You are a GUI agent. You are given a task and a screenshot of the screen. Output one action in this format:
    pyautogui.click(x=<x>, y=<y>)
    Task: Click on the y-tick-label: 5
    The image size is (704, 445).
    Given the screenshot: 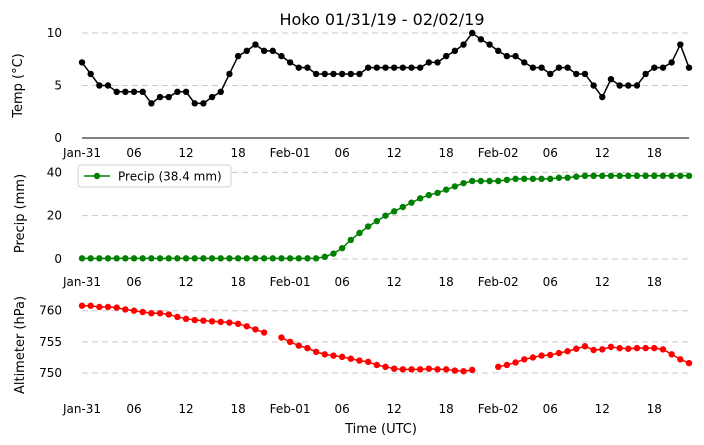 What is the action you would take?
    pyautogui.click(x=58, y=86)
    